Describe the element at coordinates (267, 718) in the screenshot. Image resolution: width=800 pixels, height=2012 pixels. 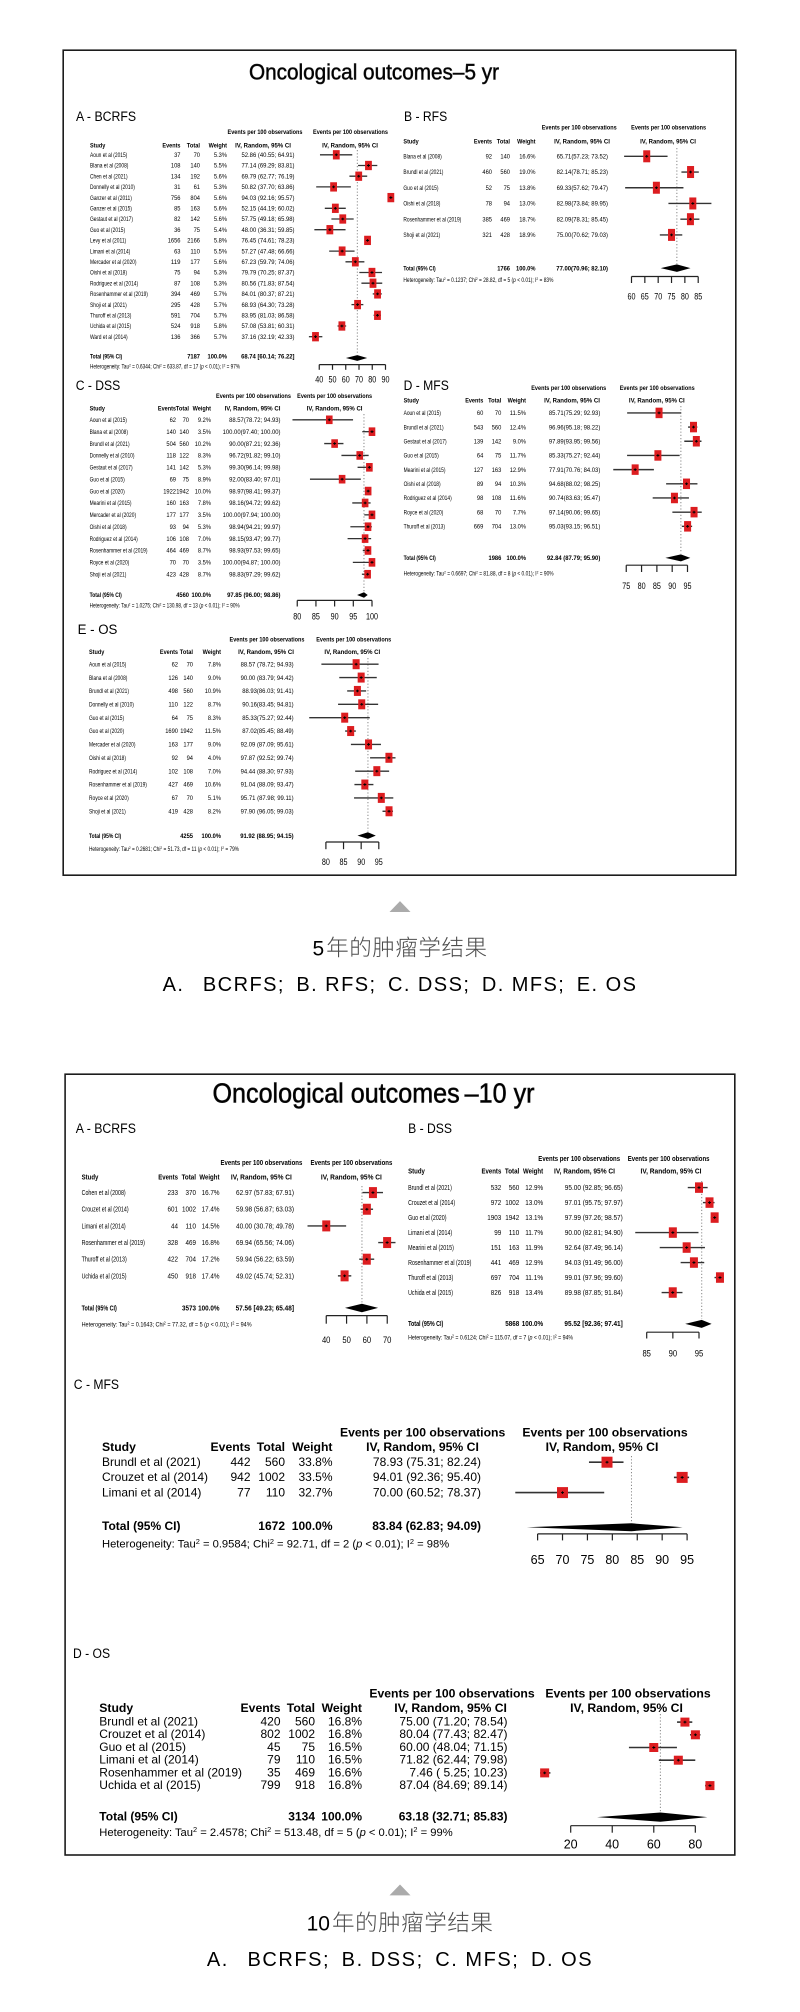
I see `svg-text: 85.33(75.27; 92.44)` at that location.